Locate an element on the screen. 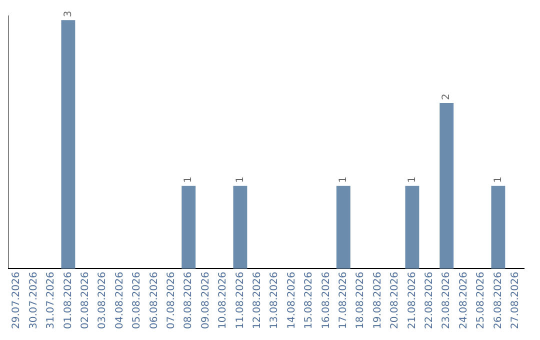 Image resolution: width=540 pixels, height=340 pixels. data-label: 2 is located at coordinates (446, 97).